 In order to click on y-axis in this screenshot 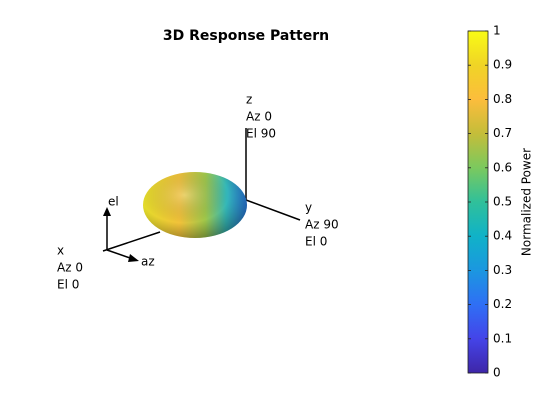, I will do `click(273, 210)`.